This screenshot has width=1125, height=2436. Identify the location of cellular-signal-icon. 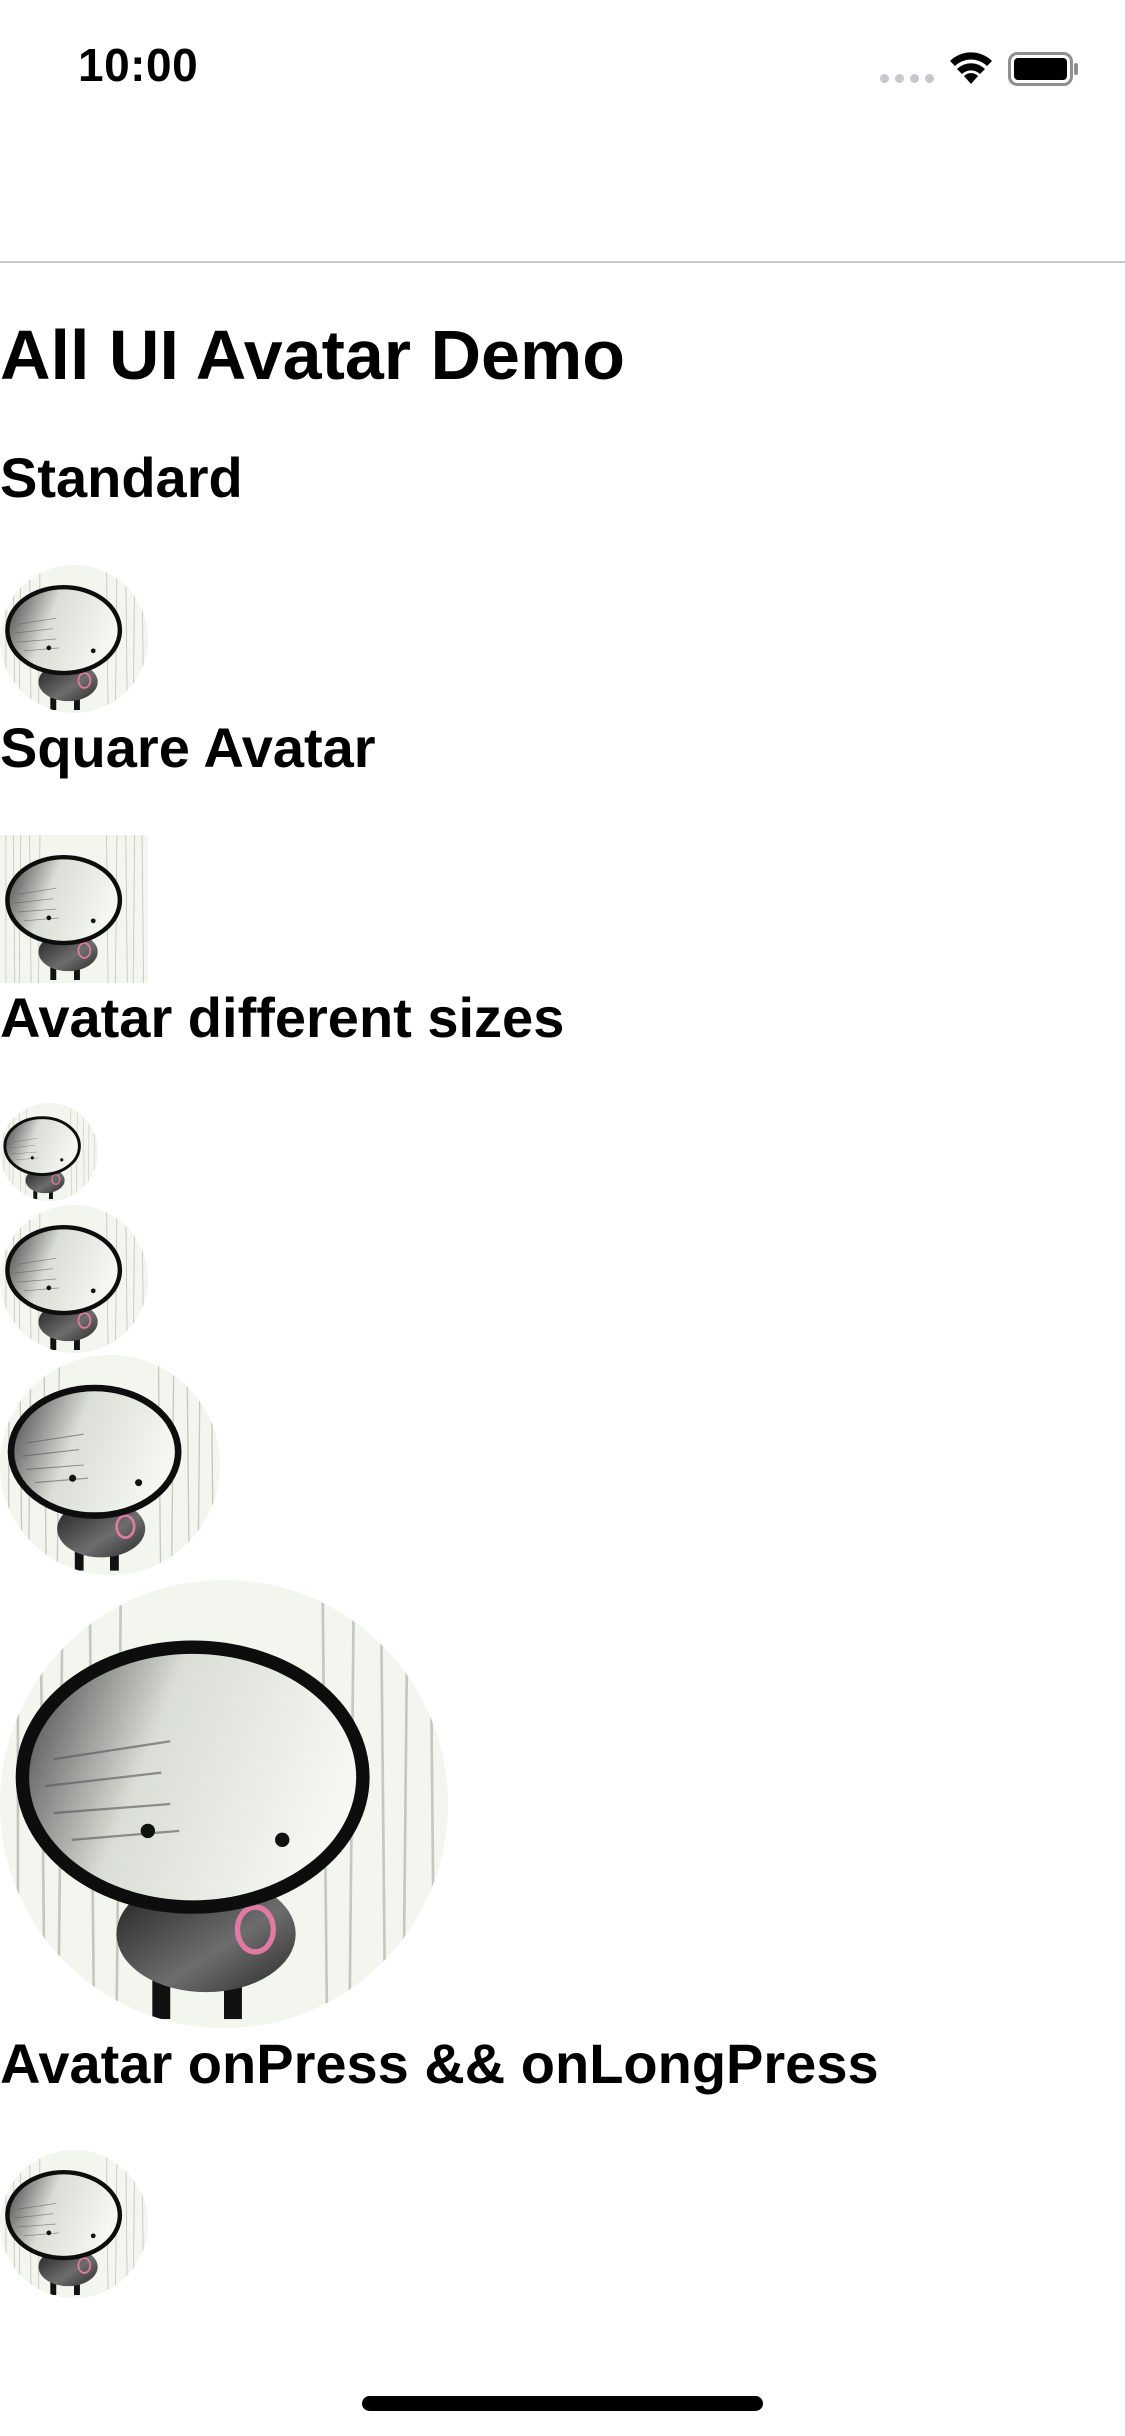
(907, 78).